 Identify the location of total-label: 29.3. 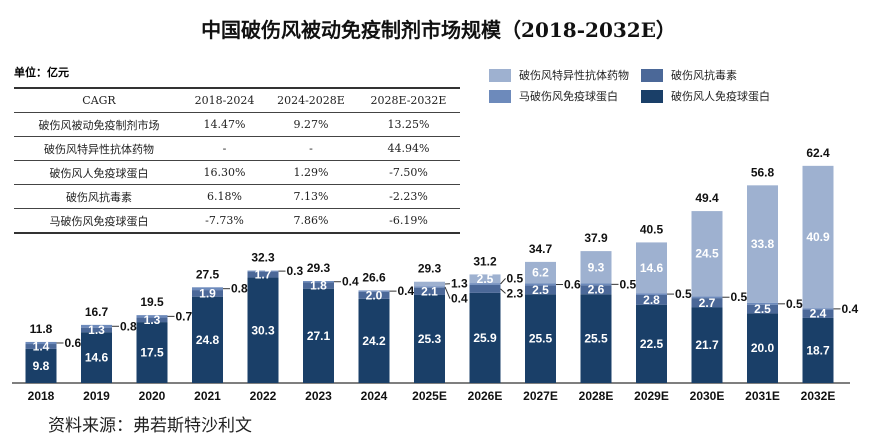
(430, 269).